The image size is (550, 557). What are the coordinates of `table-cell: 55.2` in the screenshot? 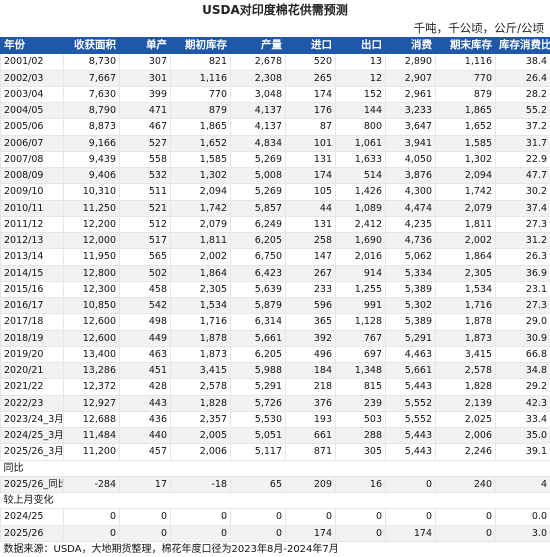 It's located at (523, 111).